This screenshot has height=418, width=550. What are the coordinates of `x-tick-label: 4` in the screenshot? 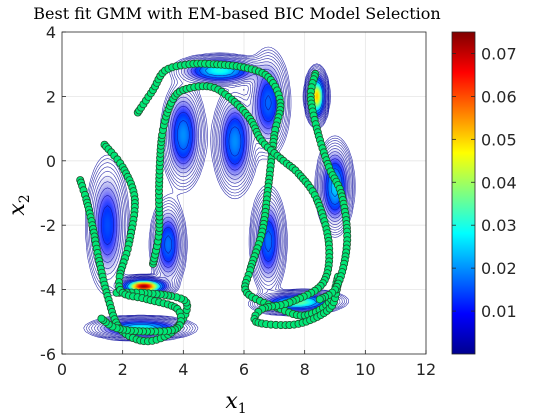 It's located at (183, 369).